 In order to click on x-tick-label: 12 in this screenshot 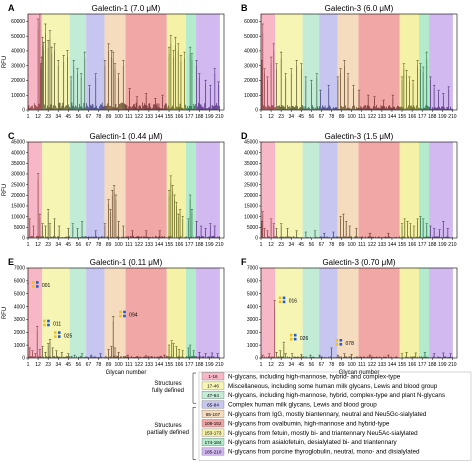, I will do `click(271, 245)`.